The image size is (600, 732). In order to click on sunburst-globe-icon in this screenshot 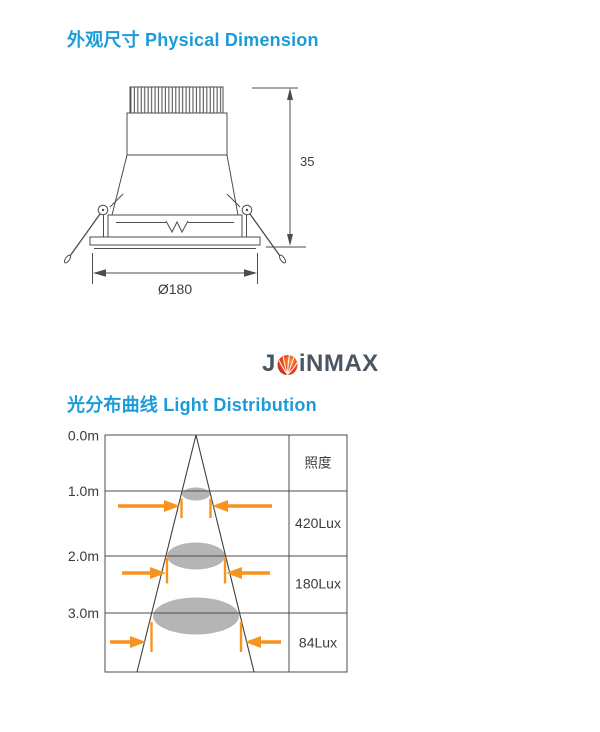, I will do `click(287, 364)`.